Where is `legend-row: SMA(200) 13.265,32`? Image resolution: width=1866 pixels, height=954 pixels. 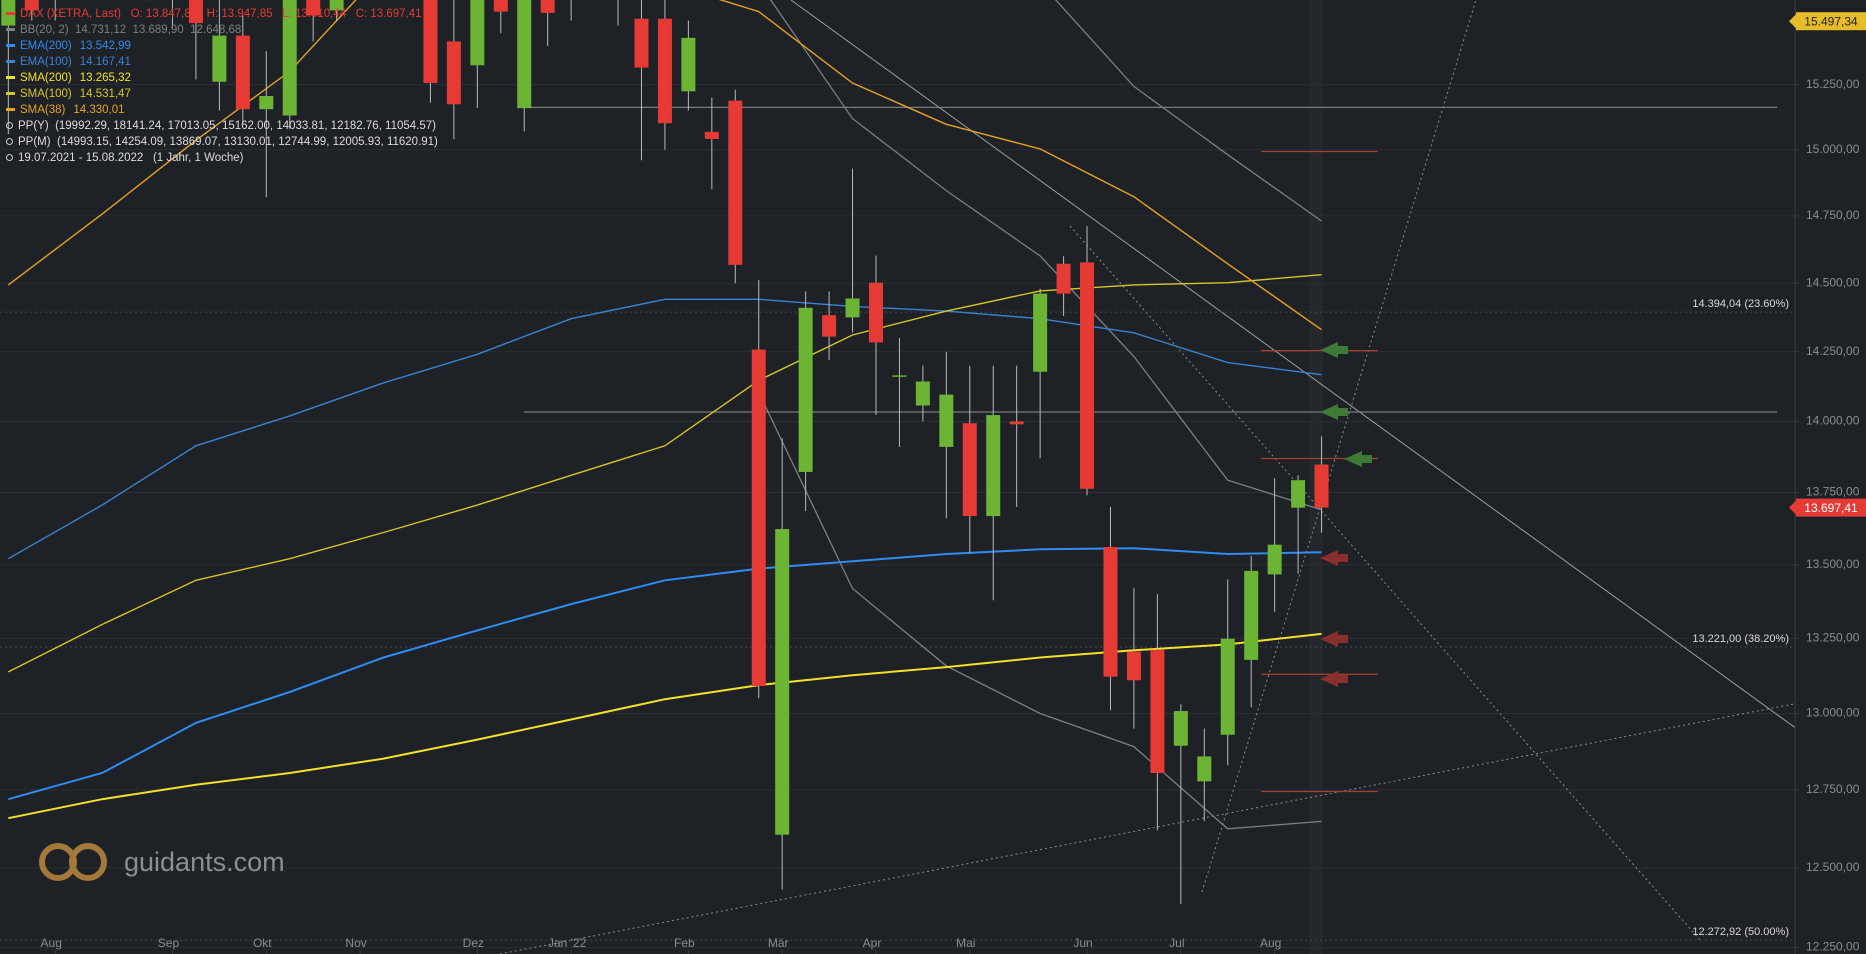 legend-row: SMA(200) 13.265,32 is located at coordinates (222, 78).